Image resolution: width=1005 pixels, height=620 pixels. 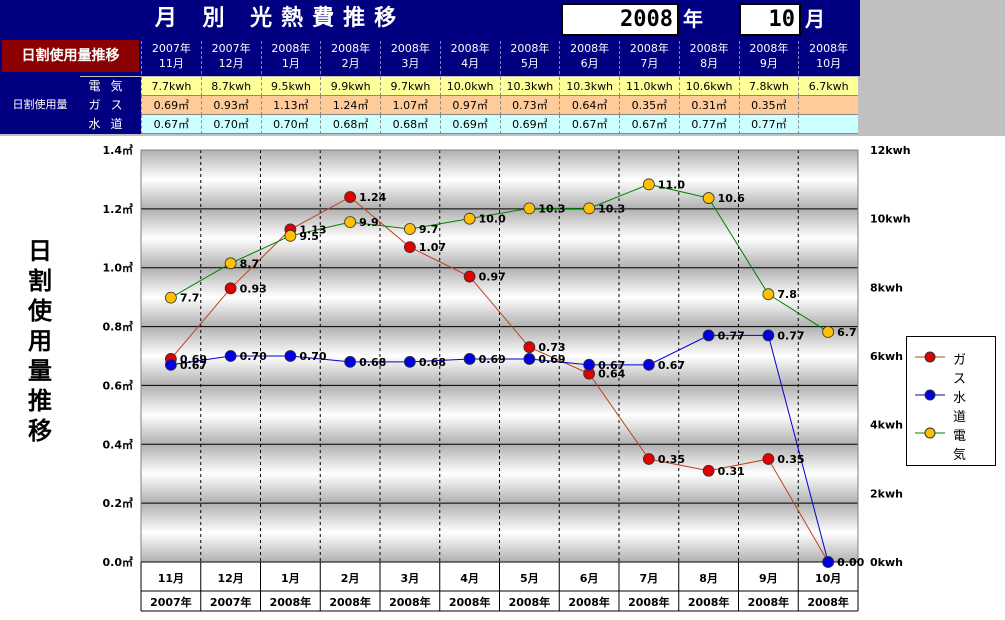 I want to click on row-label: 水道, so click(x=110, y=124).